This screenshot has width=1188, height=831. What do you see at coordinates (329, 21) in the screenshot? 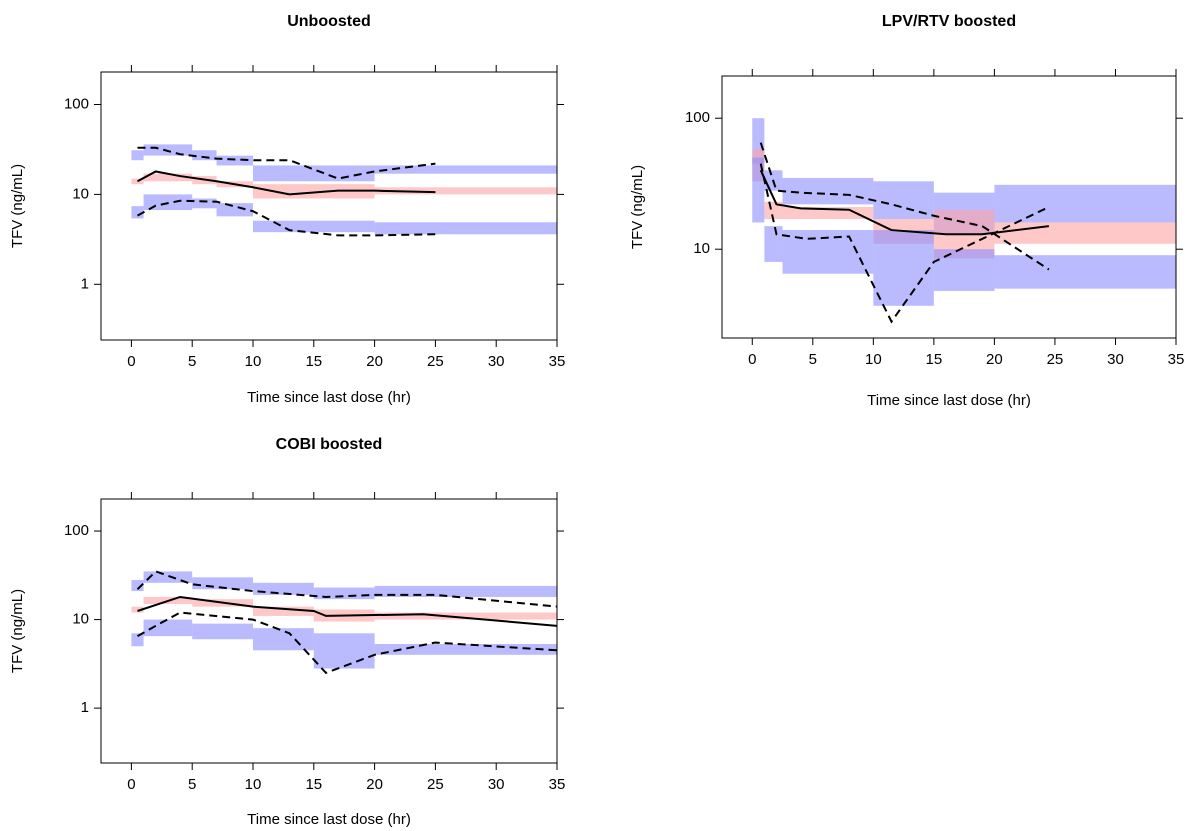
I see `chart-title: Unboosted` at bounding box center [329, 21].